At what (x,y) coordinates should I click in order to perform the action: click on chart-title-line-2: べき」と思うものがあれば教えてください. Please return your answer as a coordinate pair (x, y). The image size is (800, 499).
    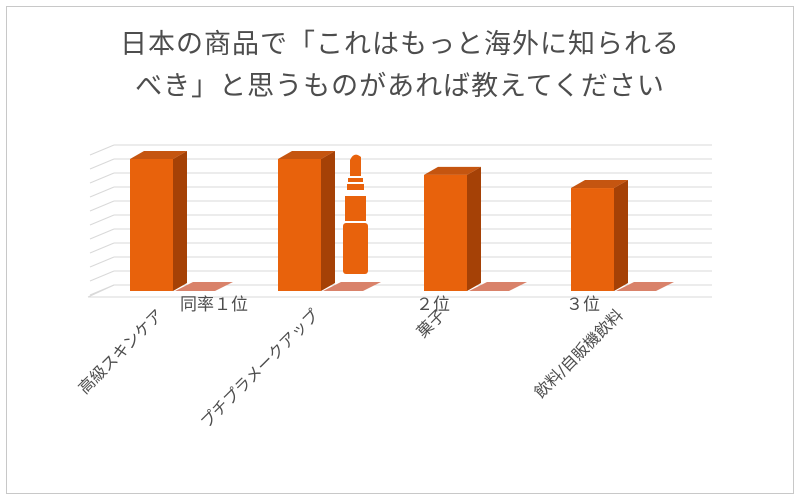
    Looking at the image, I should click on (400, 86).